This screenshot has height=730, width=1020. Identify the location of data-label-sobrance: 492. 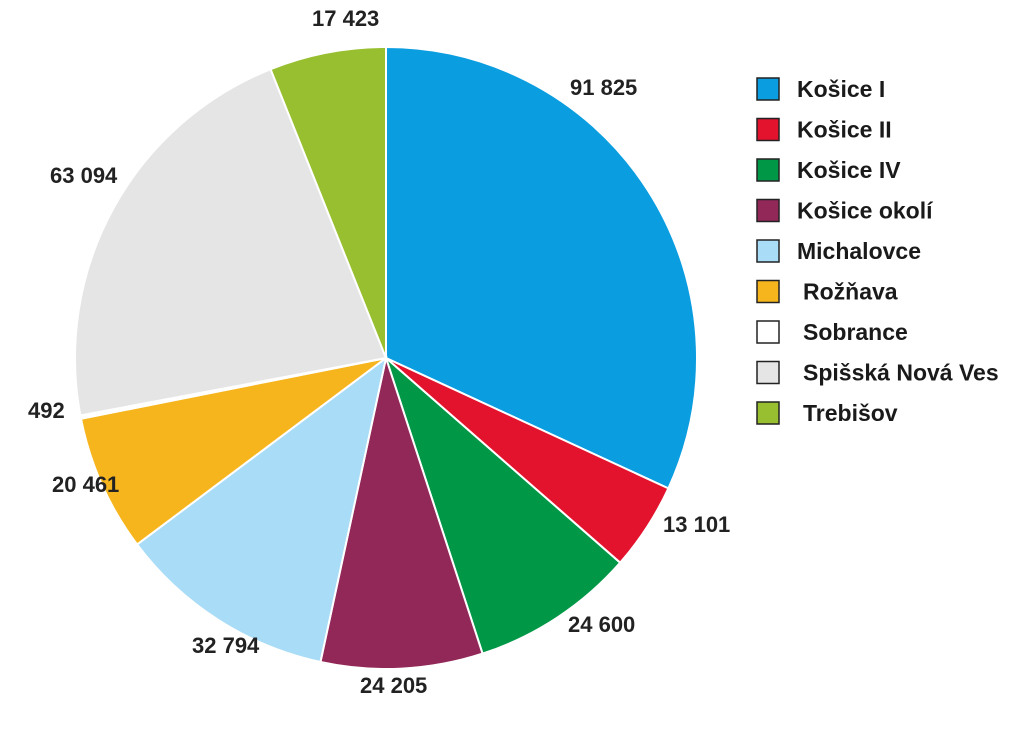
(46, 410).